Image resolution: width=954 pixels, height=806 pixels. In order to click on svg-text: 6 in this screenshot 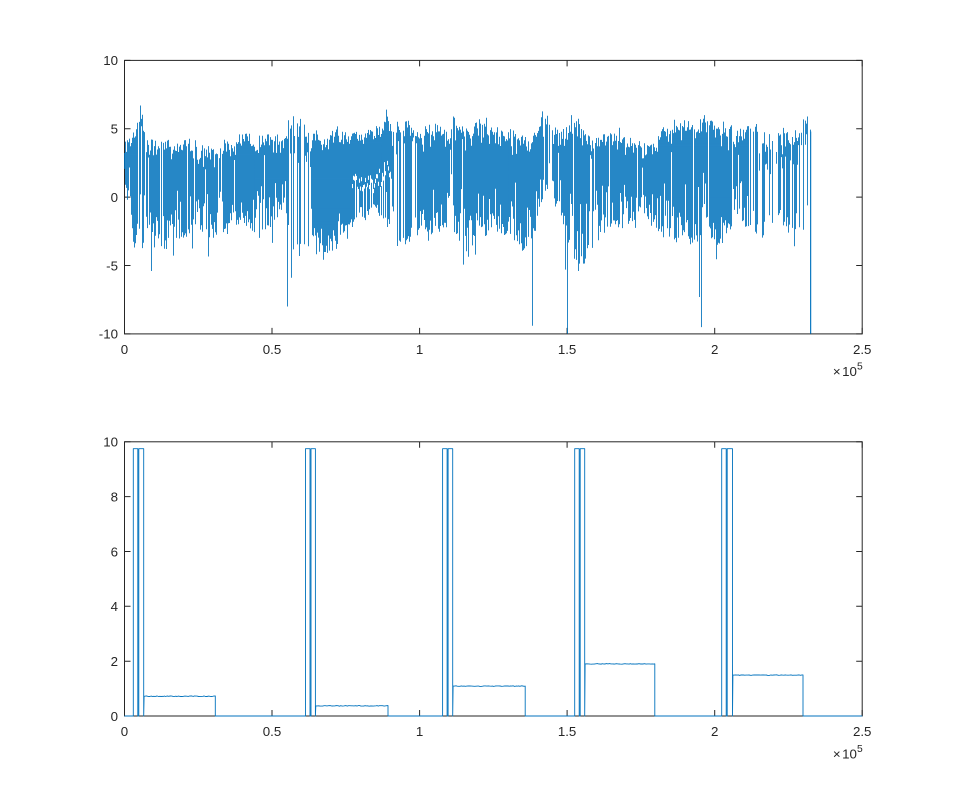, I will do `click(114, 551)`.